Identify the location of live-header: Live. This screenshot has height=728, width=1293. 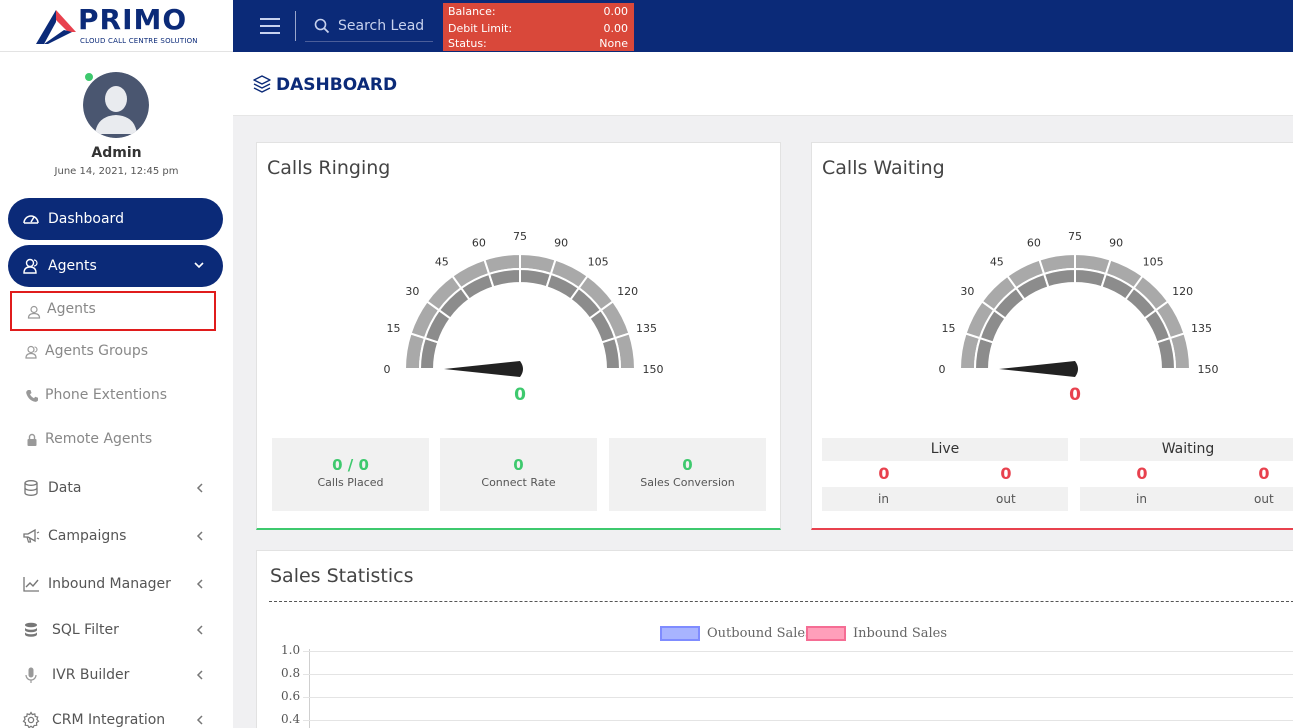
(945, 449).